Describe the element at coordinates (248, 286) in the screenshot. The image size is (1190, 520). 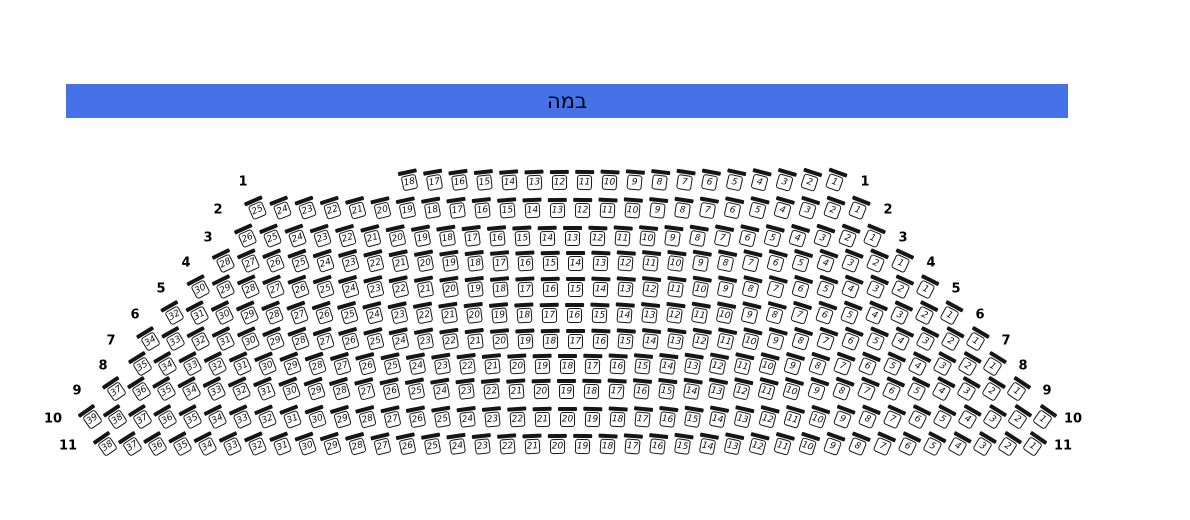
I see `seat-row5-28: 28` at that location.